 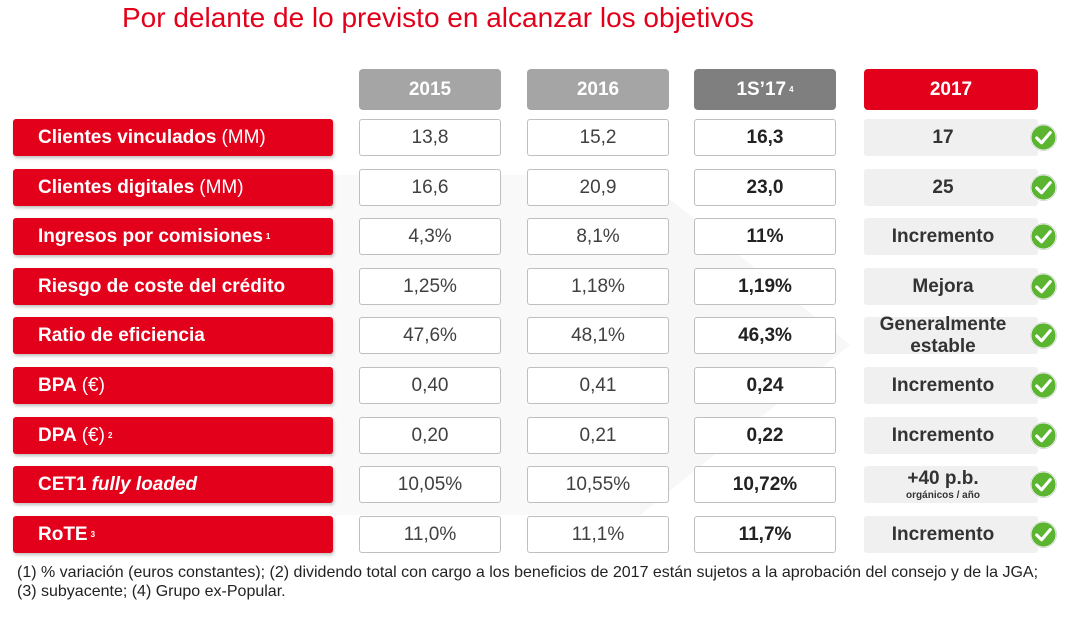 I want to click on table-row-bpa: BPA (€) 0,40 0,41 0,24 Incremento, so click(x=535, y=385).